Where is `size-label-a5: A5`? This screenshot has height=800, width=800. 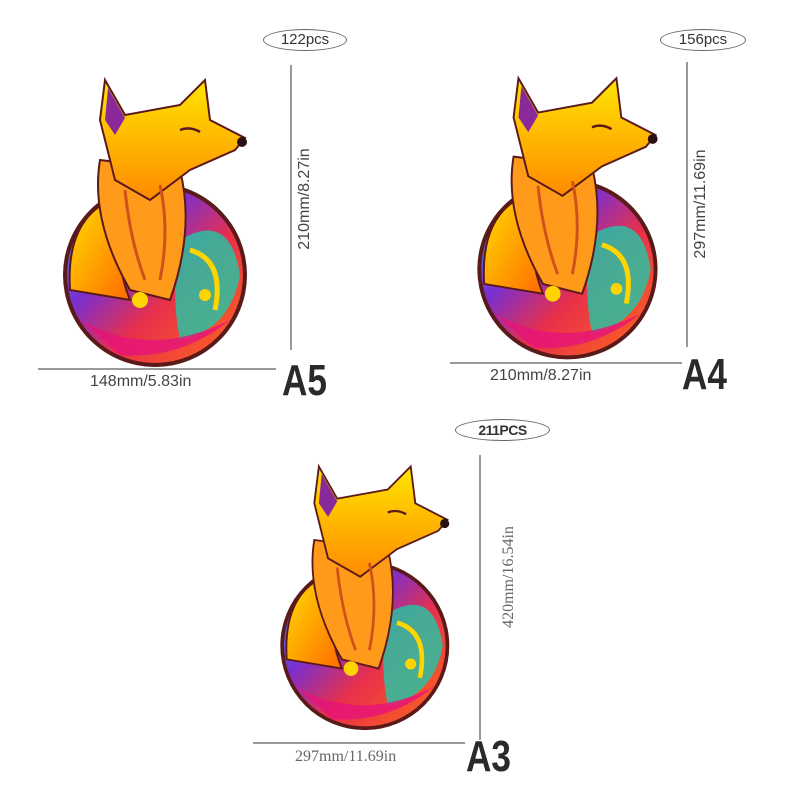
size-label-a5: A5 is located at coordinates (304, 380).